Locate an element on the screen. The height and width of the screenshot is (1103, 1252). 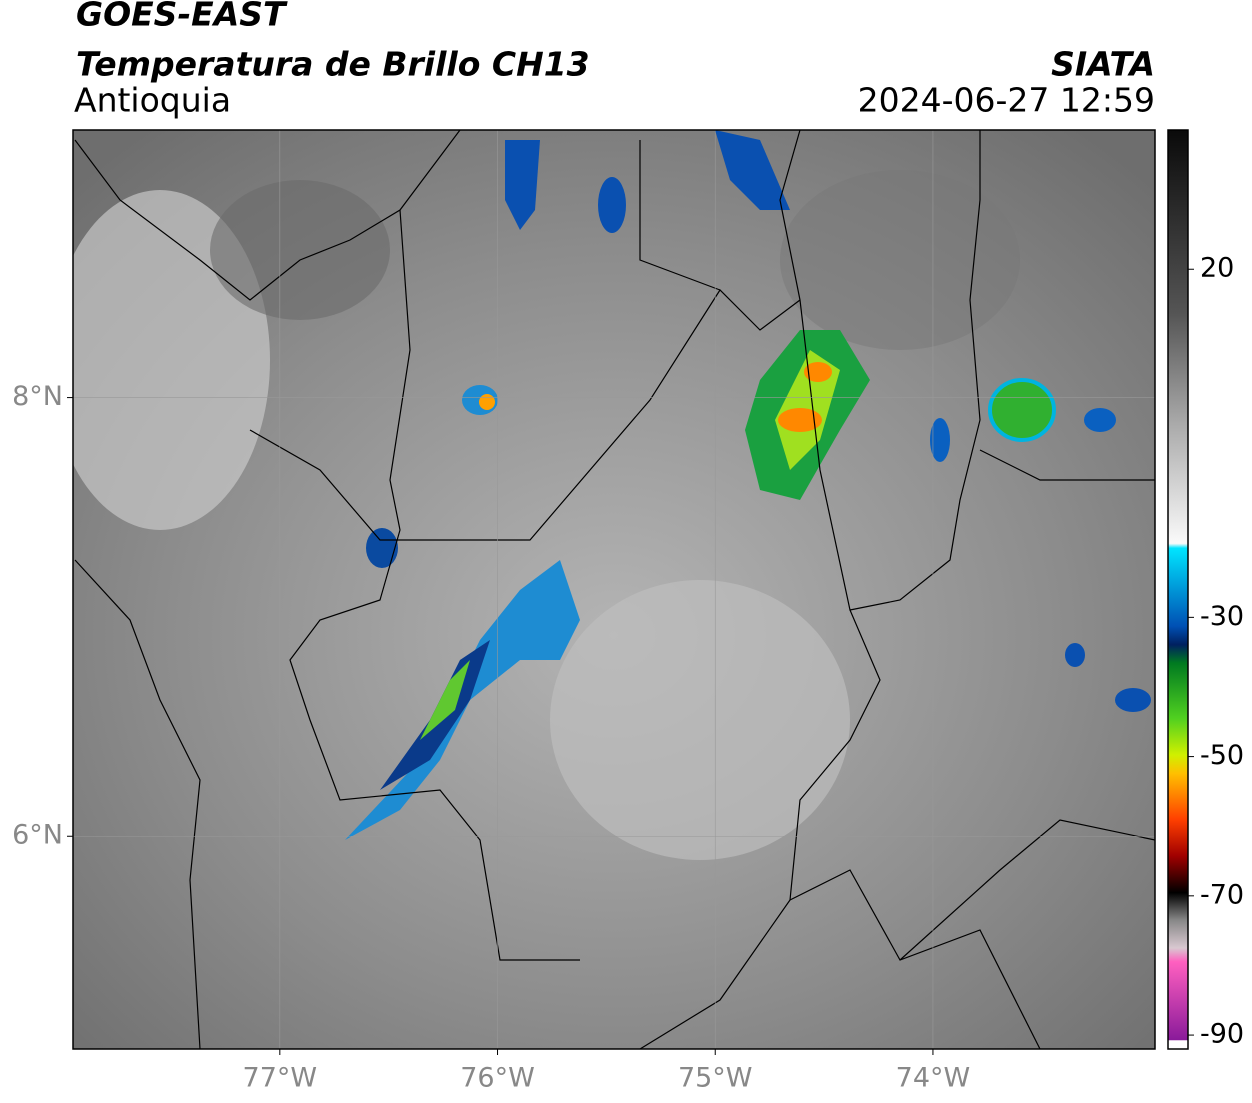
colorbar is located at coordinates (1178, 589).